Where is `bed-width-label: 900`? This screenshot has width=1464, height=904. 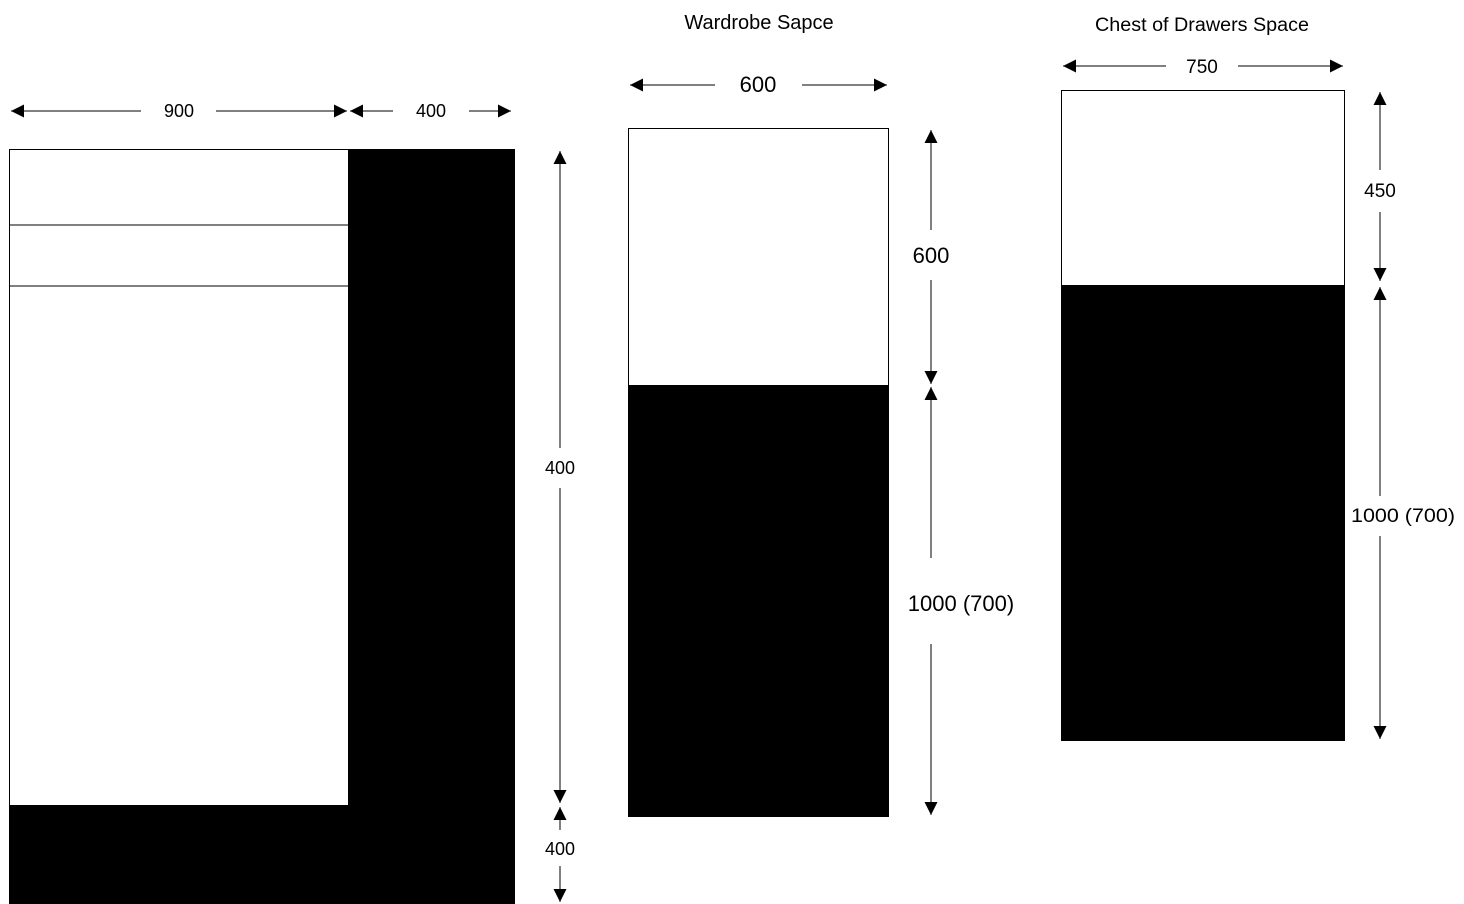 bed-width-label: 900 is located at coordinates (179, 111).